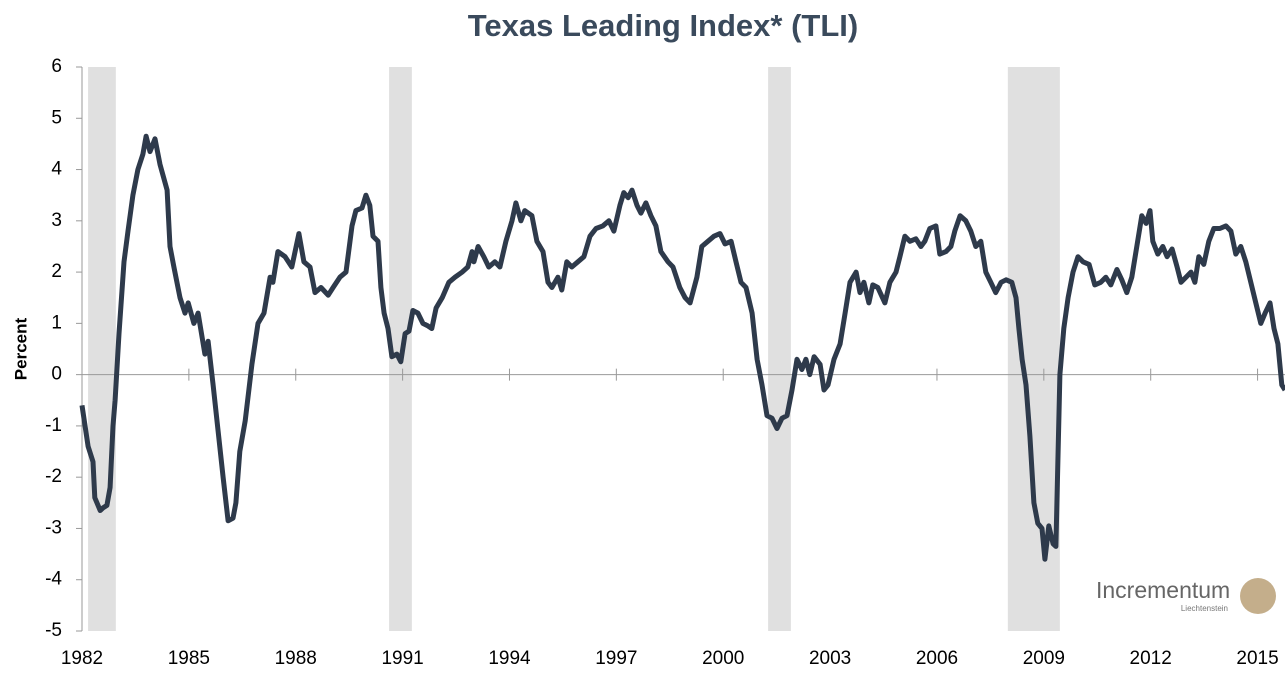 This screenshot has height=675, width=1285. What do you see at coordinates (20, 348) in the screenshot?
I see `y-axis-label: Percent` at bounding box center [20, 348].